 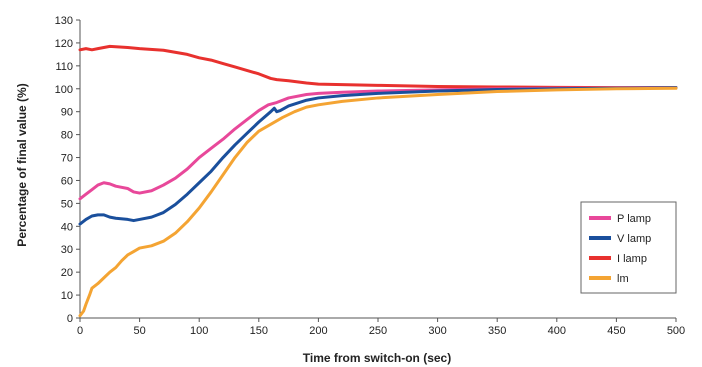 I want to click on y-tick-label: 0, so click(x=70, y=319).